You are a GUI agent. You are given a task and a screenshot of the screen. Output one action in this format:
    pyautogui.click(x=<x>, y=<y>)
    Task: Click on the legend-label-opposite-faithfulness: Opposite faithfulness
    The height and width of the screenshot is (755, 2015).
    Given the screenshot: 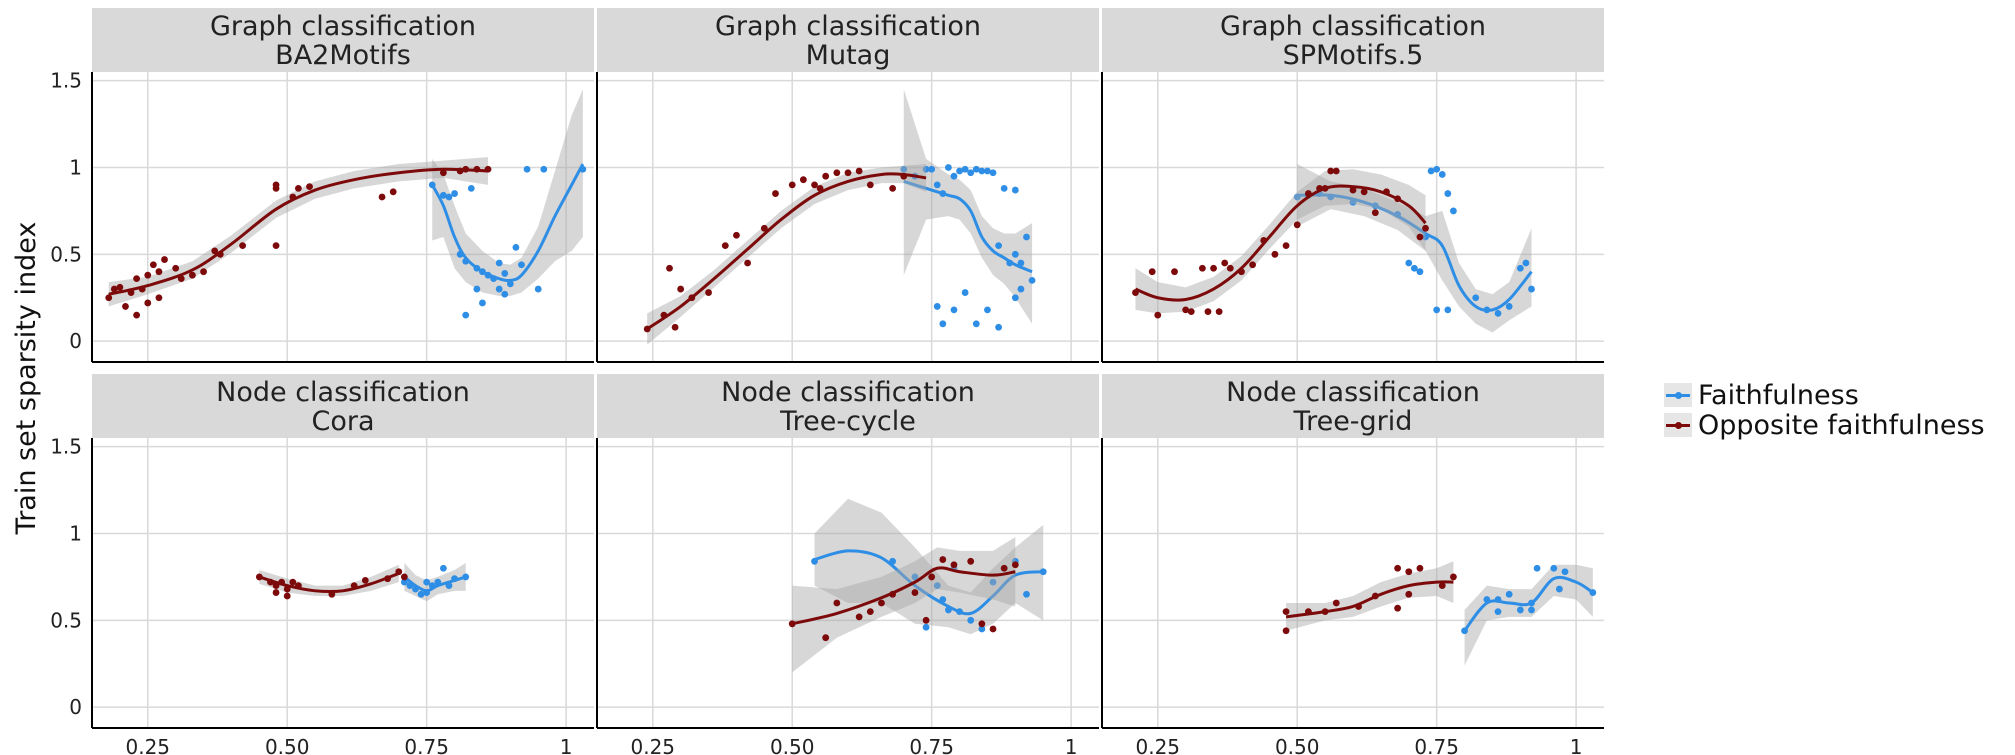 What is the action you would take?
    pyautogui.click(x=1841, y=425)
    